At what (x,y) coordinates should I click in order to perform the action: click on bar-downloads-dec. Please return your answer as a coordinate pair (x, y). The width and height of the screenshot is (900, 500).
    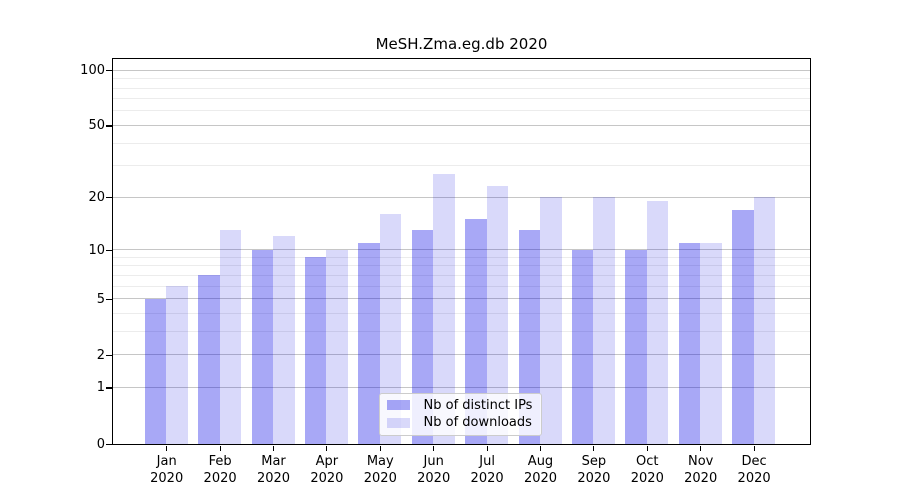
    Looking at the image, I should click on (764, 320).